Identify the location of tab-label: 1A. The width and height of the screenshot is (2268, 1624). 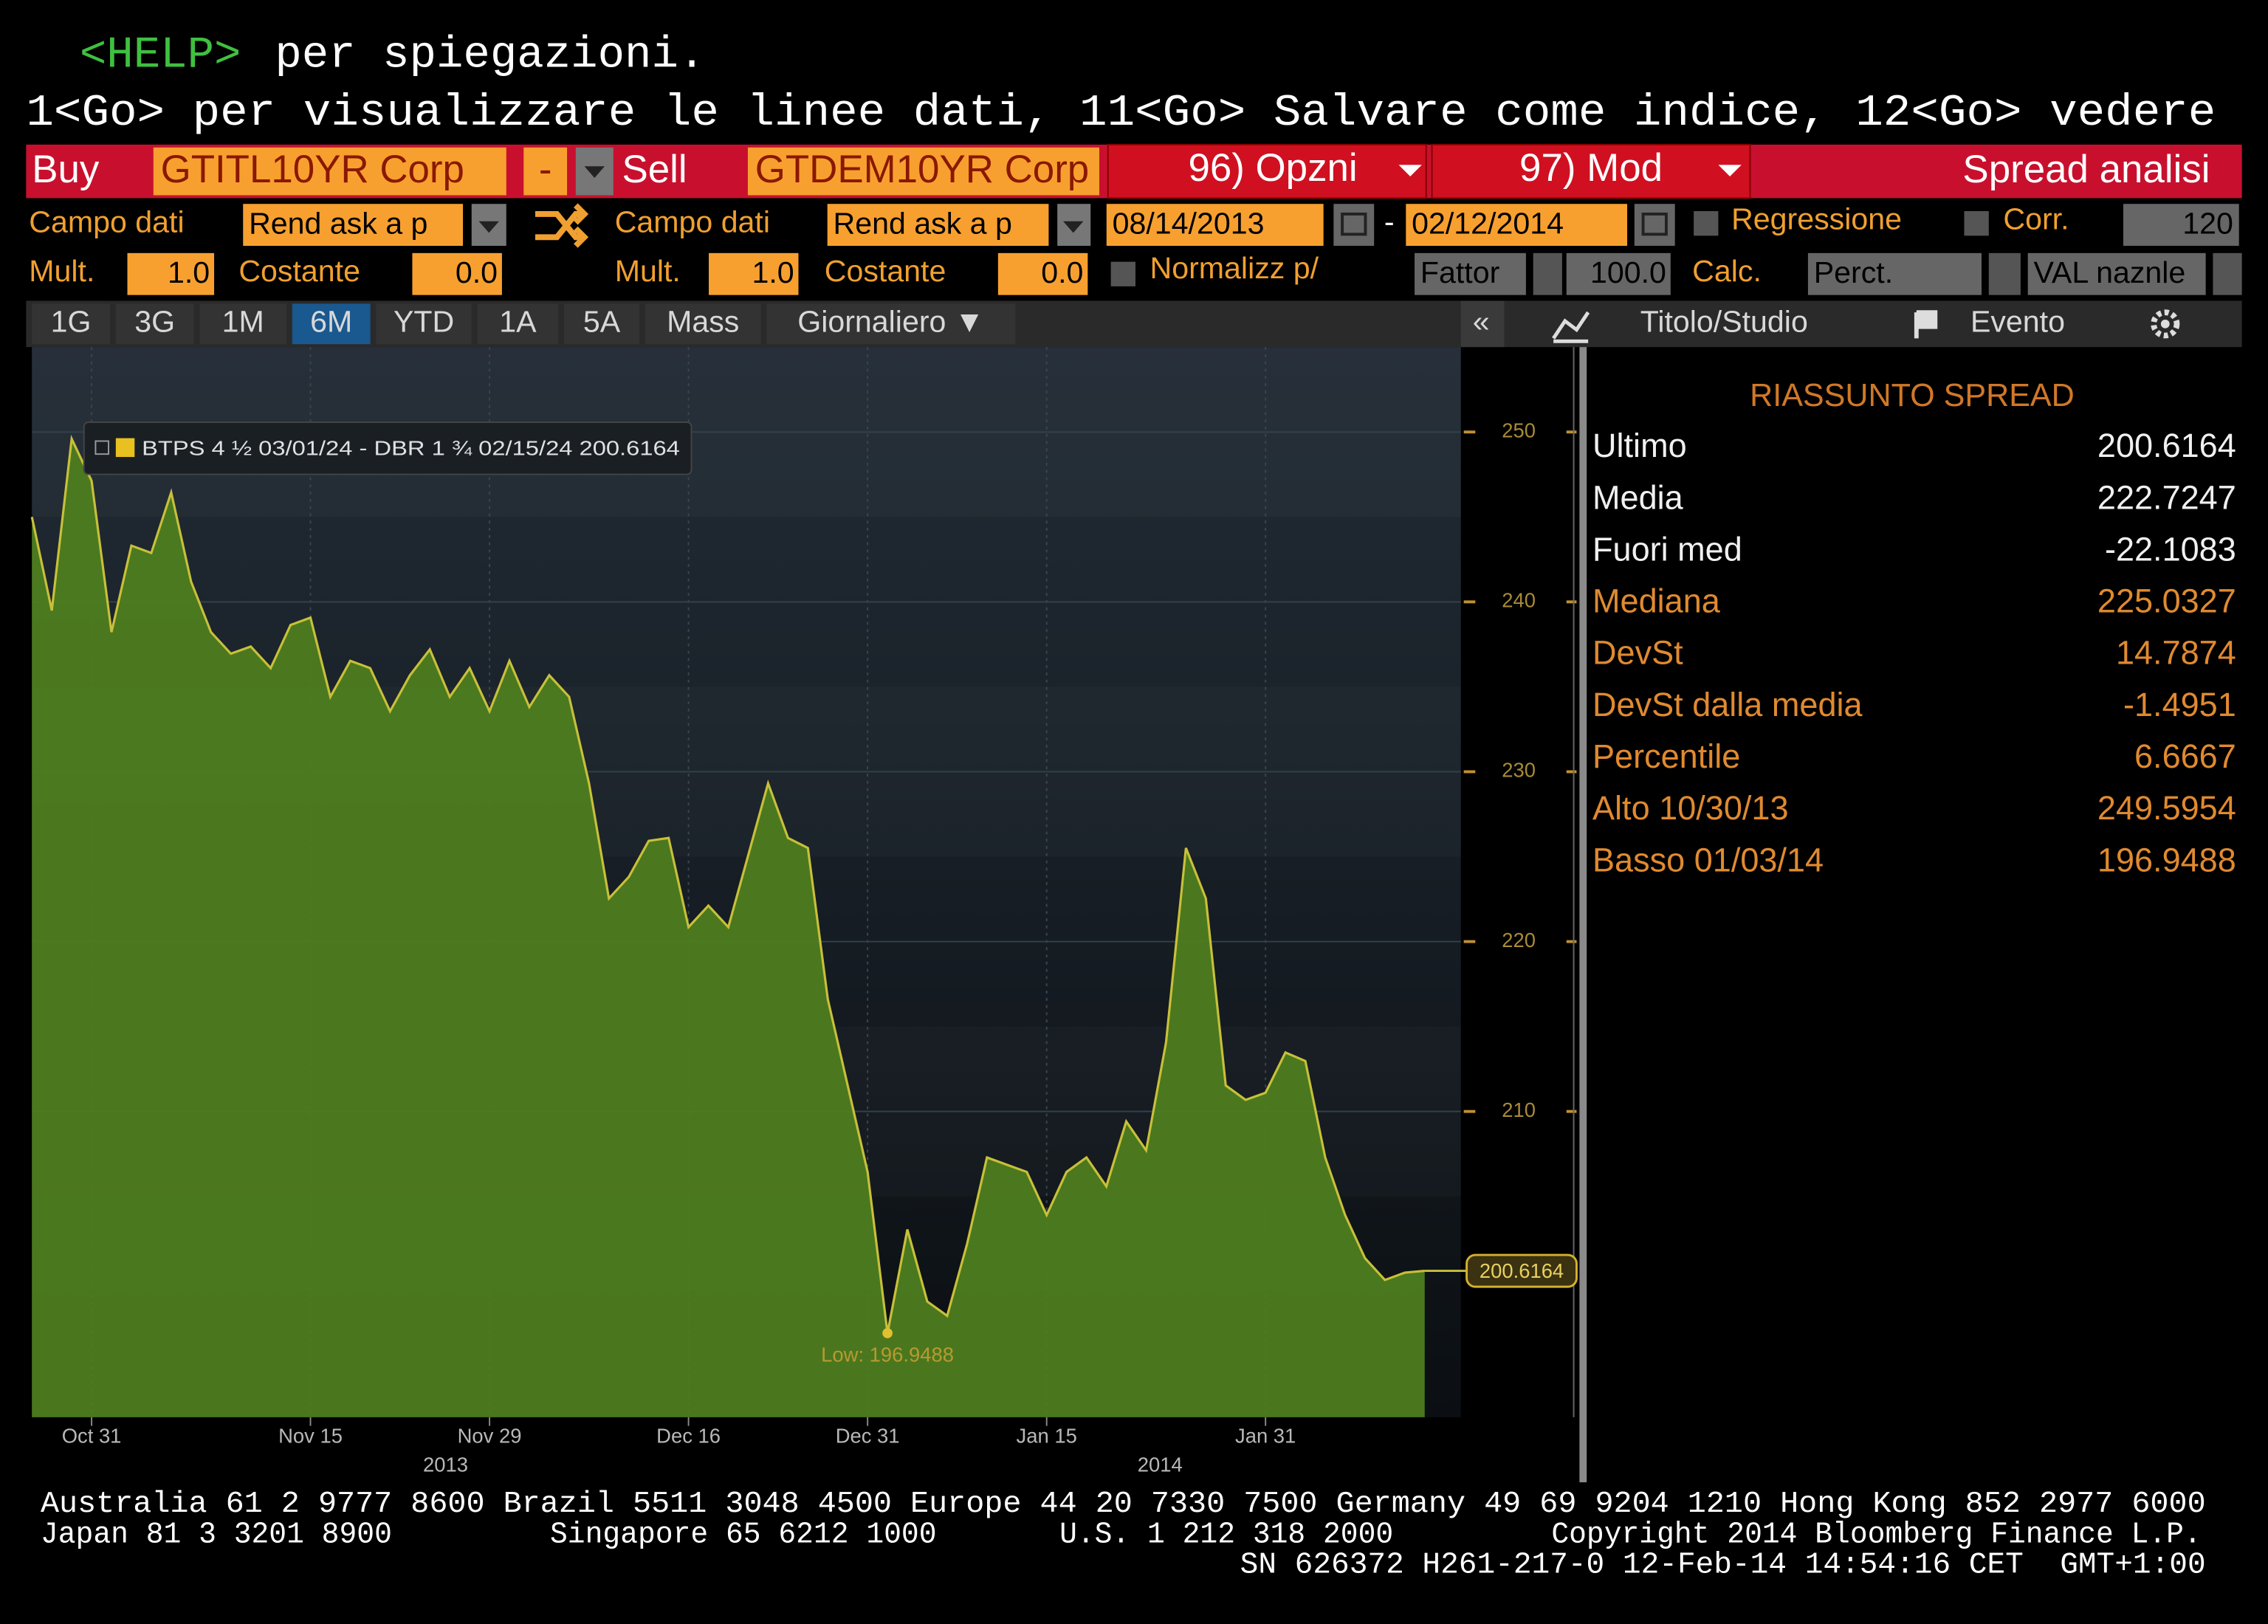
(518, 322).